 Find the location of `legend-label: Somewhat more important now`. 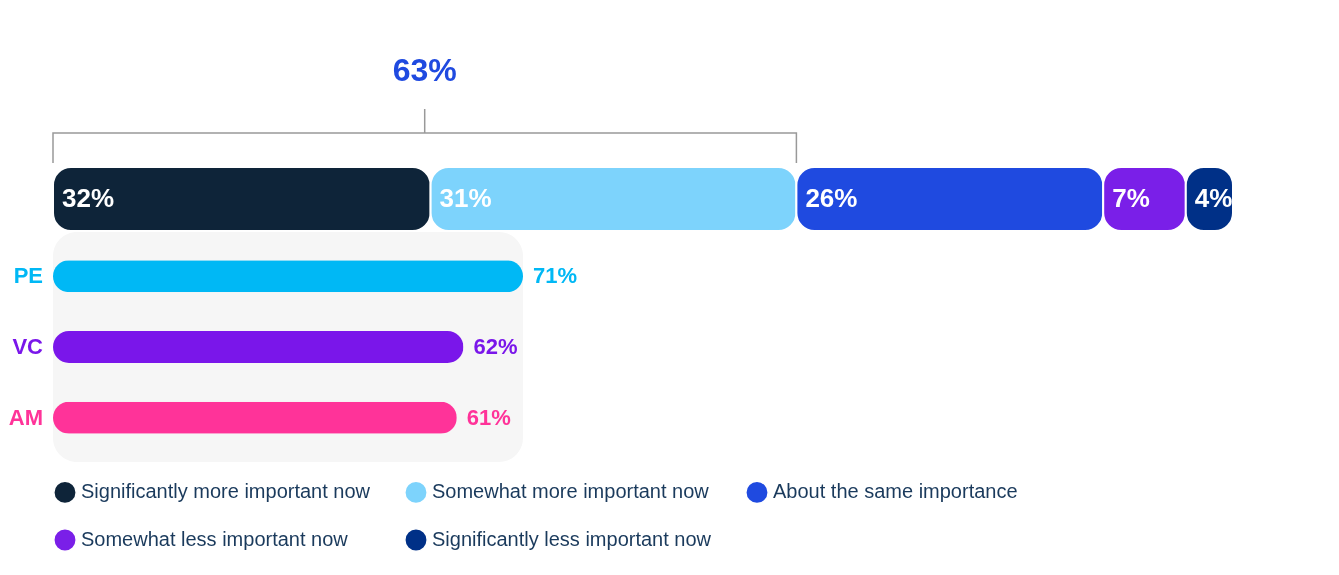

legend-label: Somewhat more important now is located at coordinates (571, 491).